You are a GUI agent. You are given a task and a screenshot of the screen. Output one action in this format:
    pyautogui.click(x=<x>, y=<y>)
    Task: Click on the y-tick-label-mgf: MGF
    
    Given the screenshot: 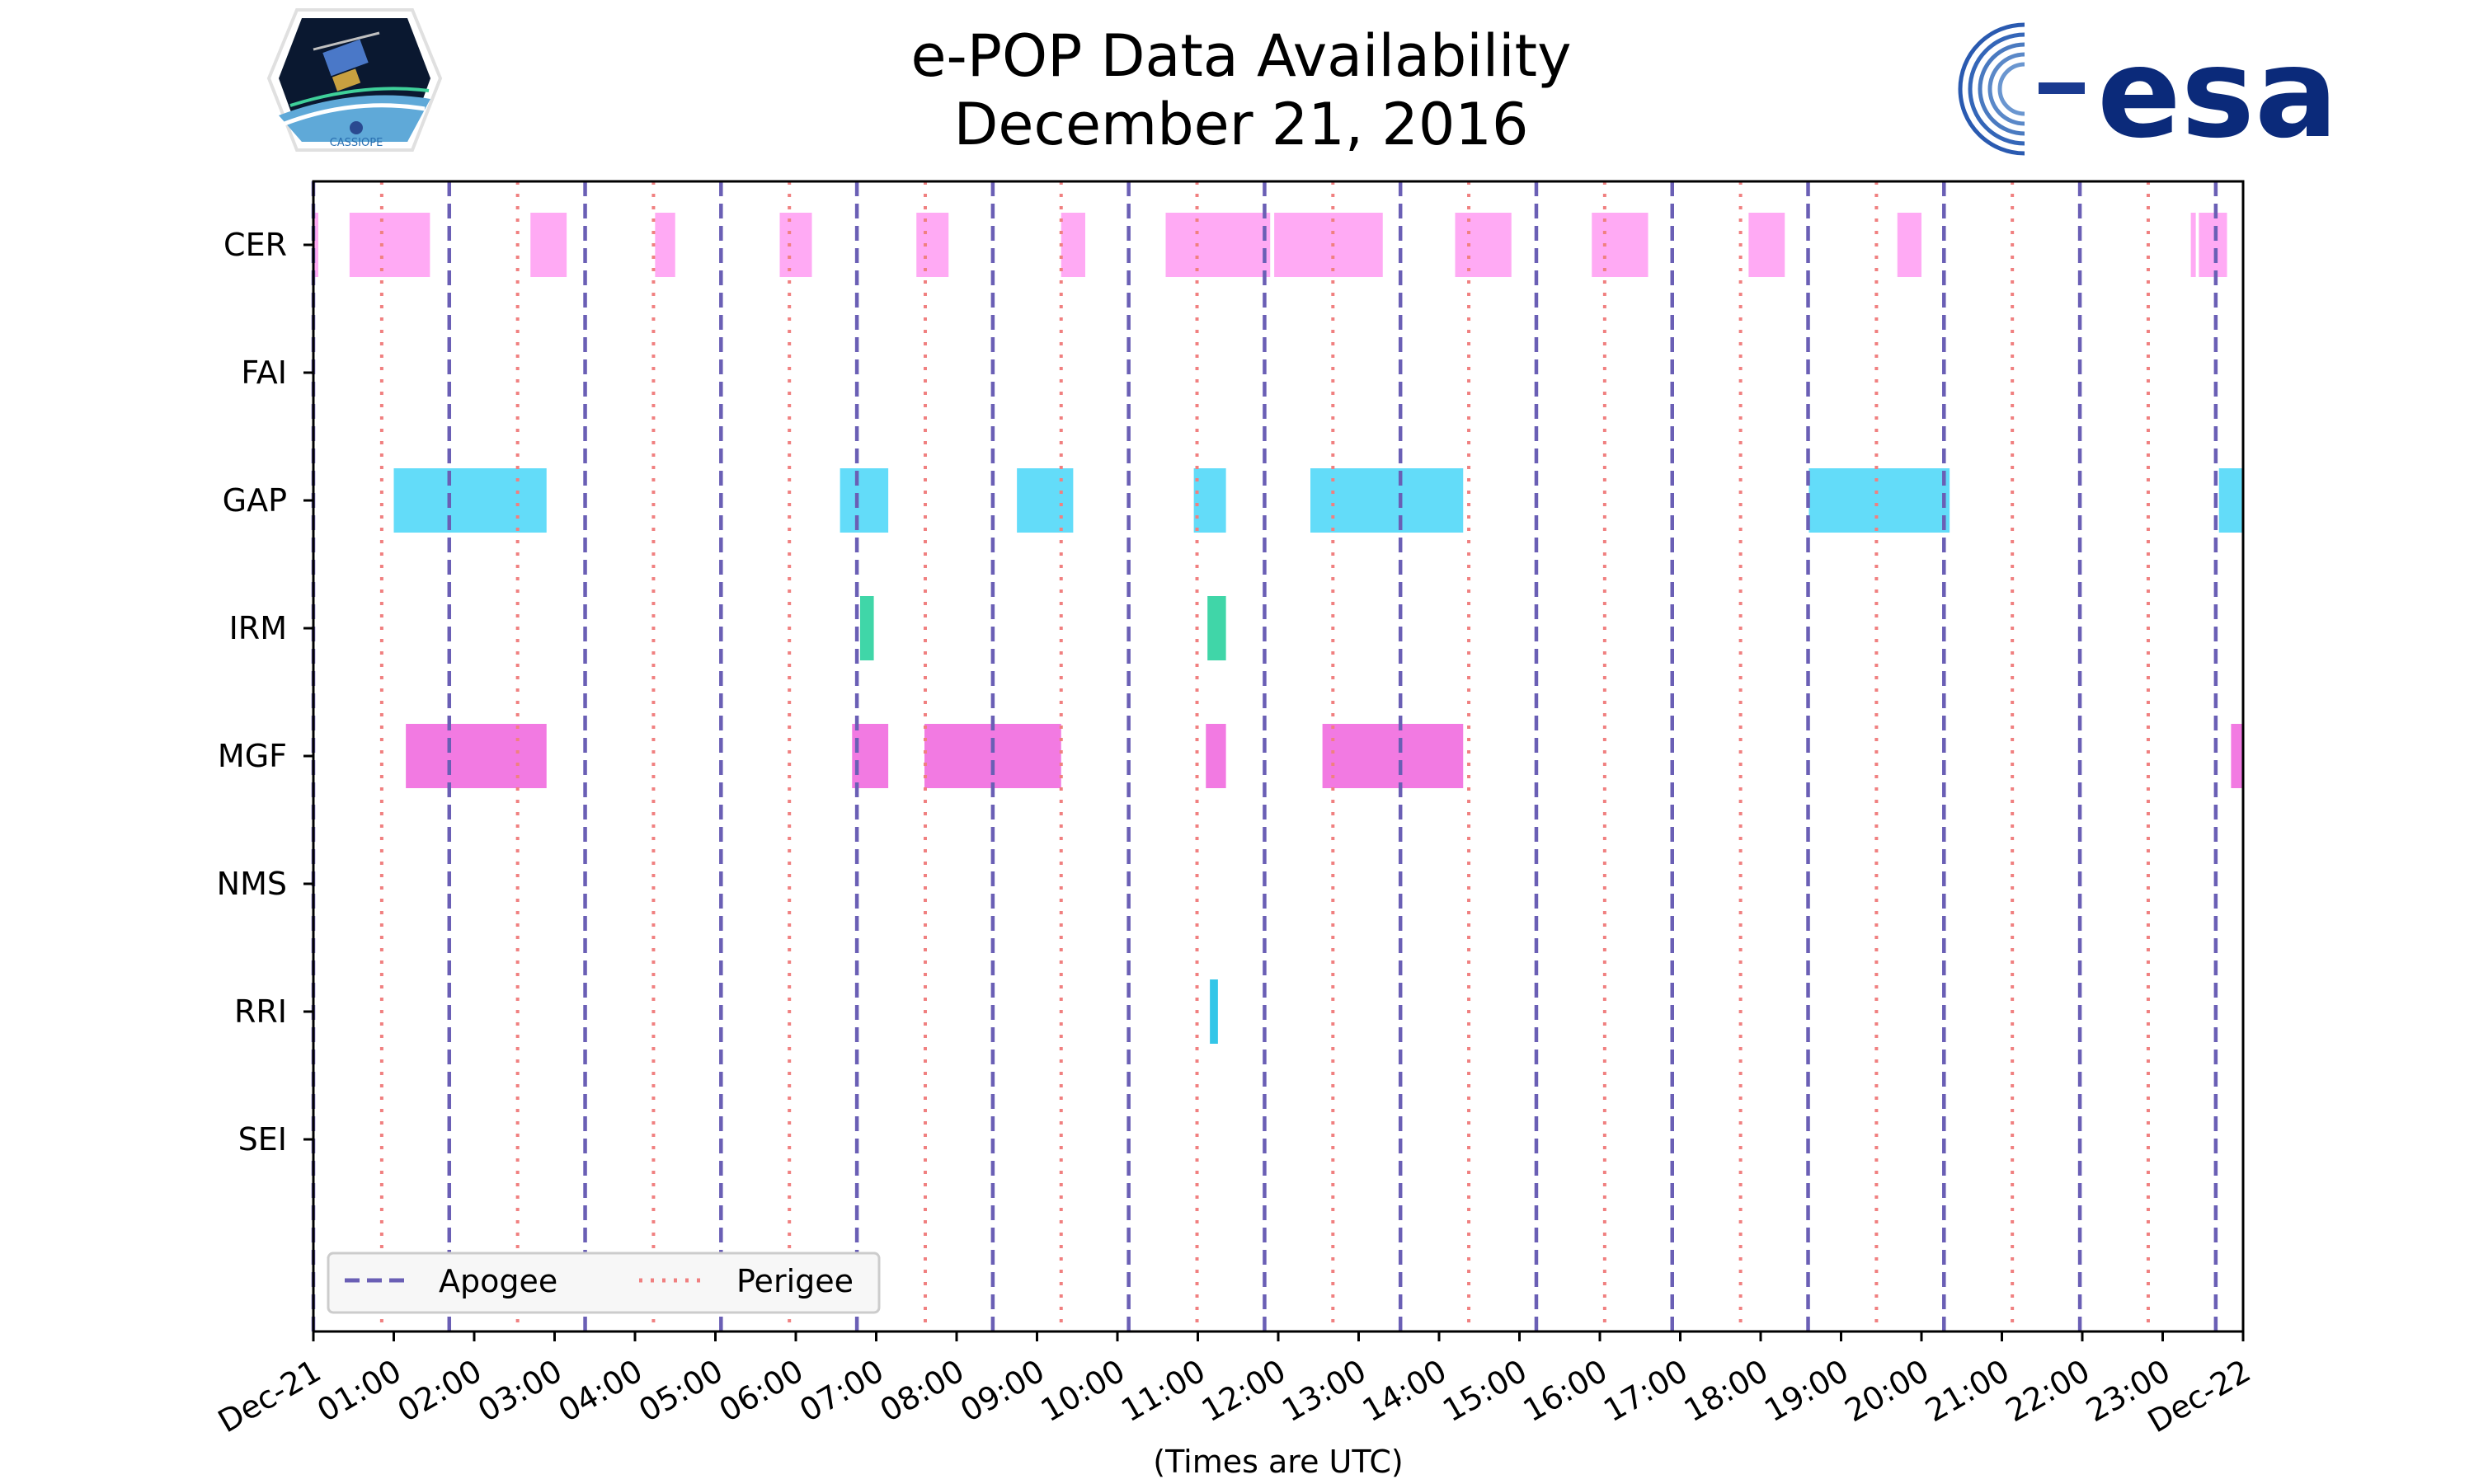 What is the action you would take?
    pyautogui.click(x=252, y=756)
    